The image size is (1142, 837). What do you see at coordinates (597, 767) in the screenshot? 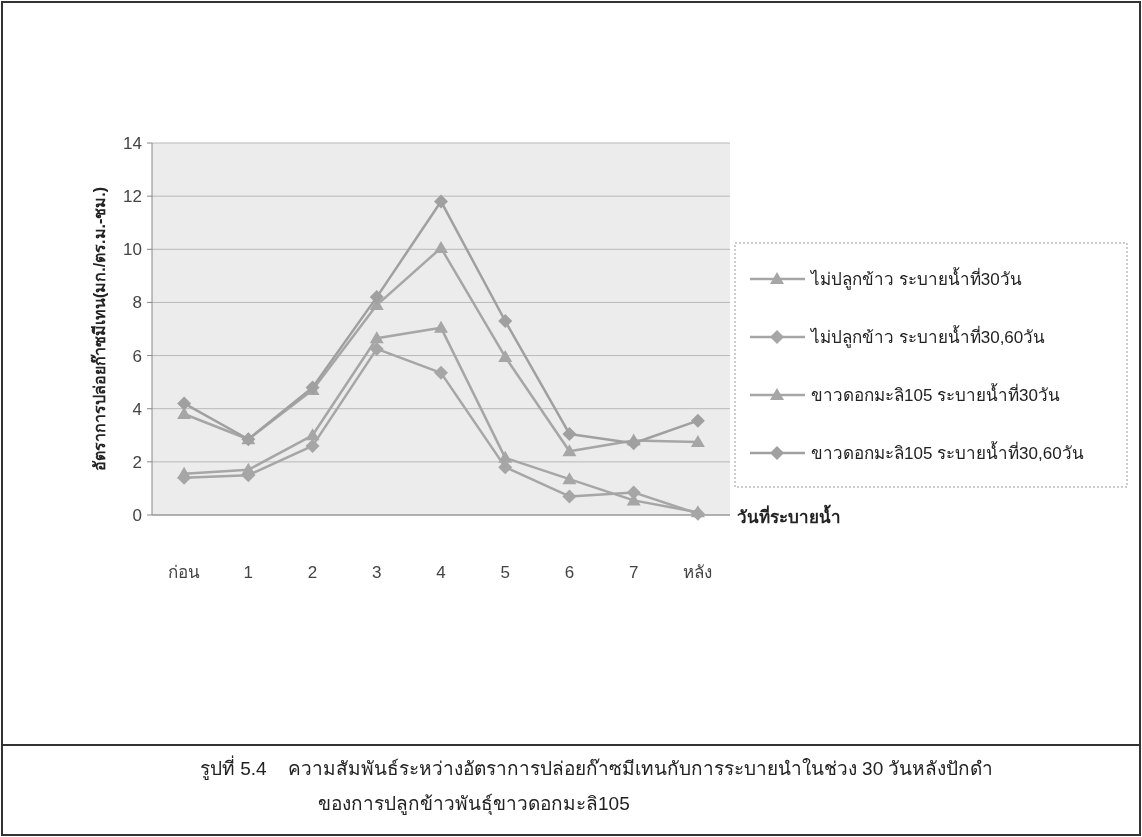
I see `text: รูปที่ 5.4 ความสัมพันธ์ระหว่างอัตราการปล่อยก๊าซมีเทนกับการระบายนำในช่วง 30 วันหลังปักดำ` at bounding box center [597, 767].